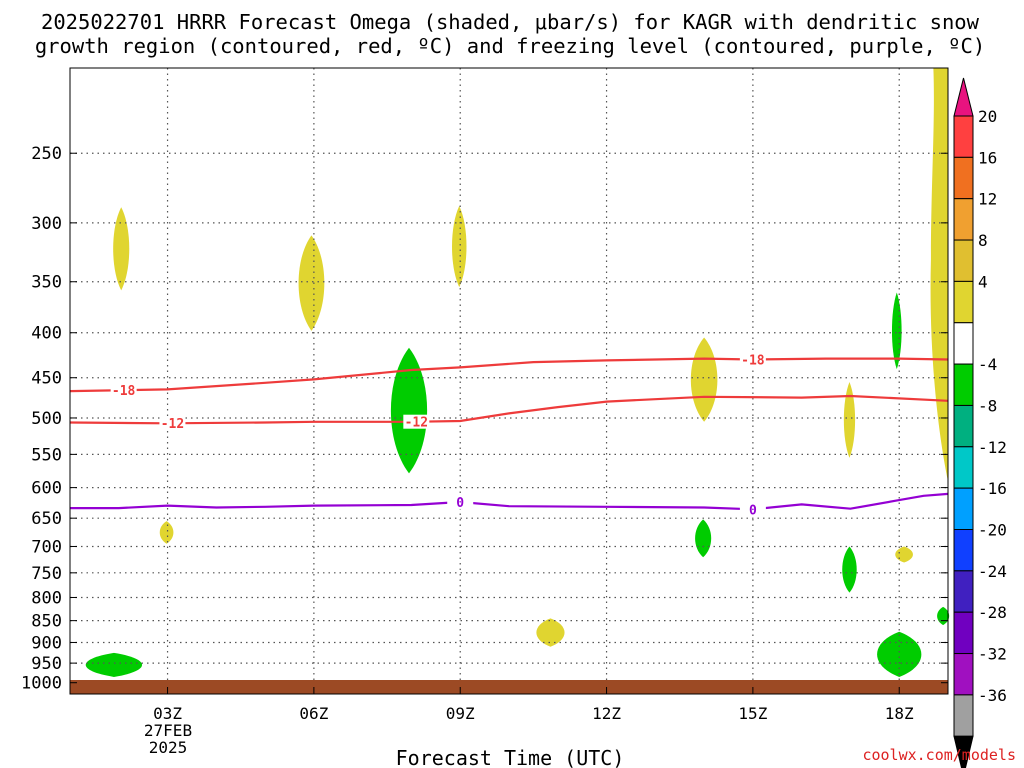  I want to click on y-tick-label-400: 400, so click(46, 334).